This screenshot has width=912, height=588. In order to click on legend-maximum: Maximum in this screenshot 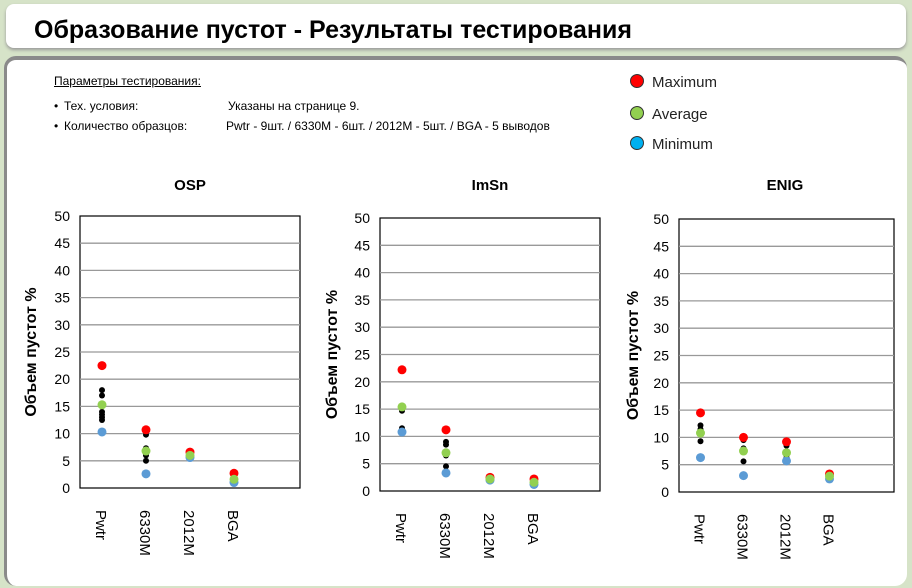, I will do `click(673, 82)`.